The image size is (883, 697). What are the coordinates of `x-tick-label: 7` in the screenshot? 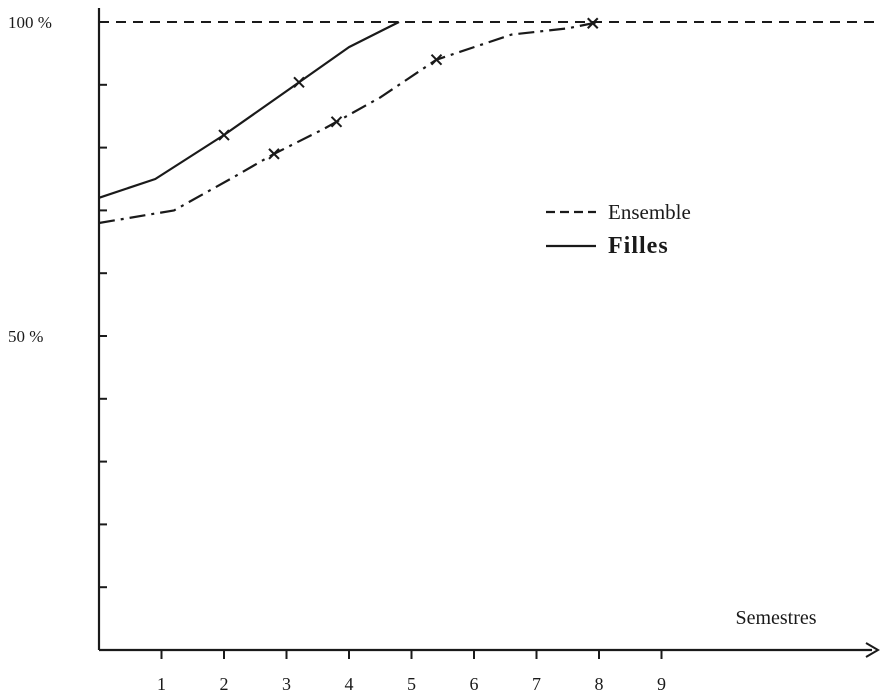 It's located at (536, 684).